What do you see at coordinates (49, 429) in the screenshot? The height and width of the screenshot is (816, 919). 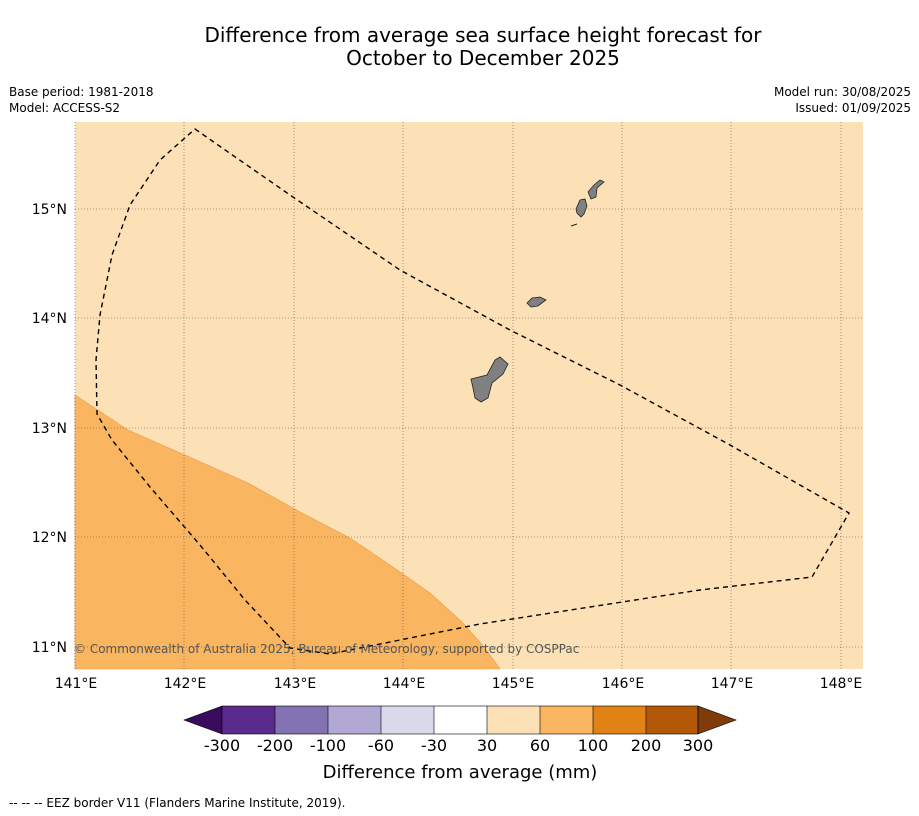 I see `lat-label: 13°N` at bounding box center [49, 429].